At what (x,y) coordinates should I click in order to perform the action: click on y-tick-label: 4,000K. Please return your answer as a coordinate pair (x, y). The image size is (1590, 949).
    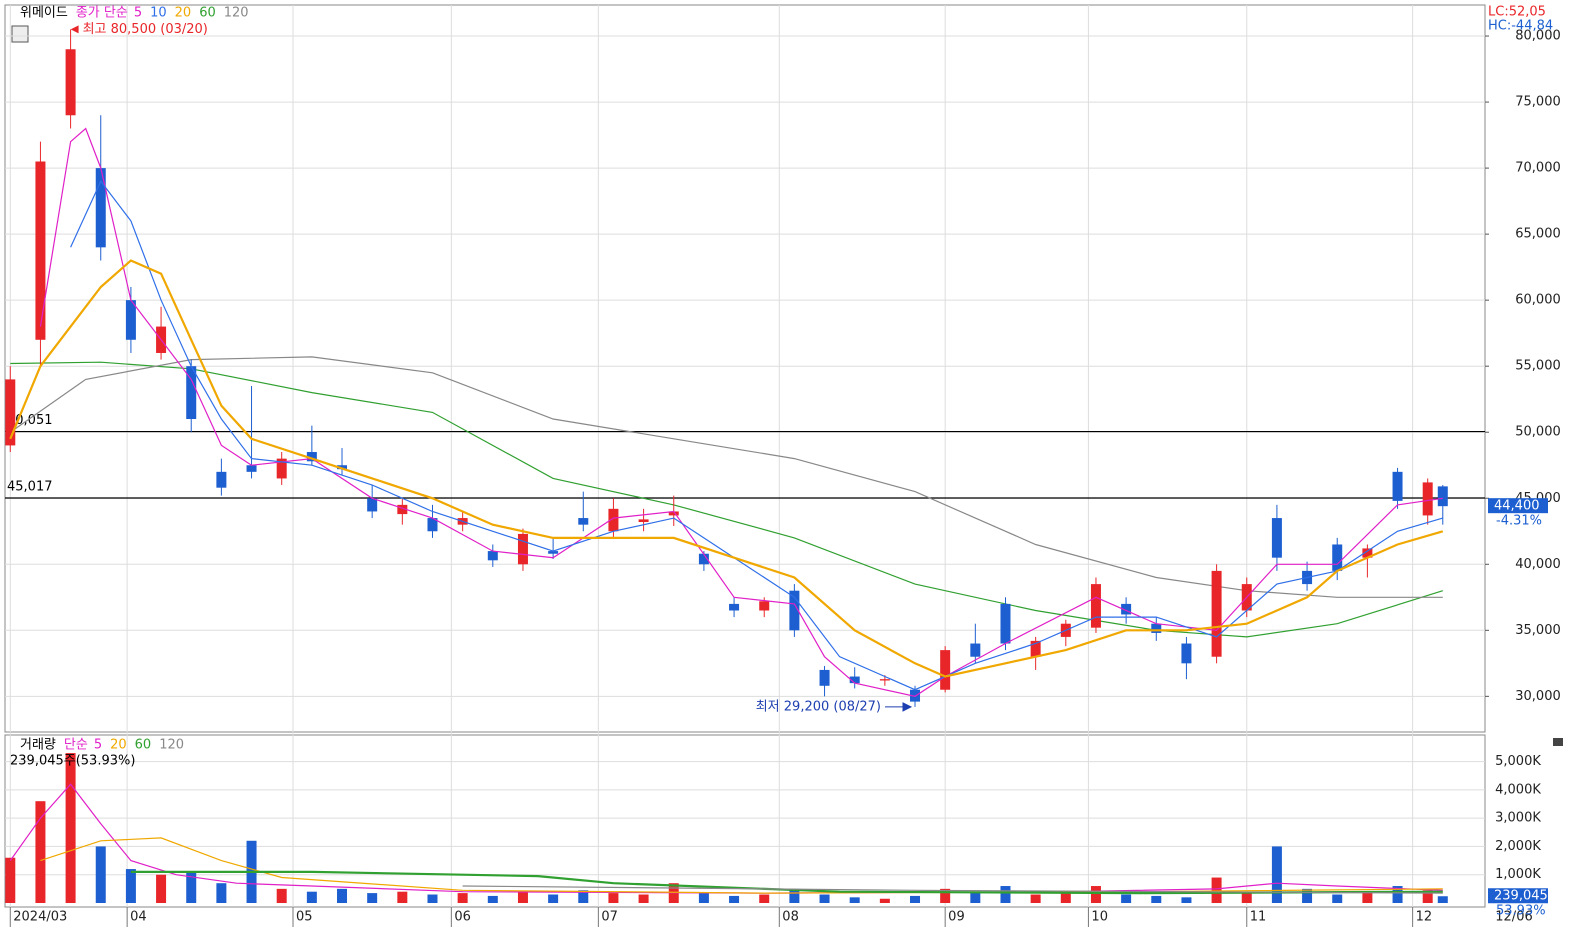
    Looking at the image, I should click on (1518, 789).